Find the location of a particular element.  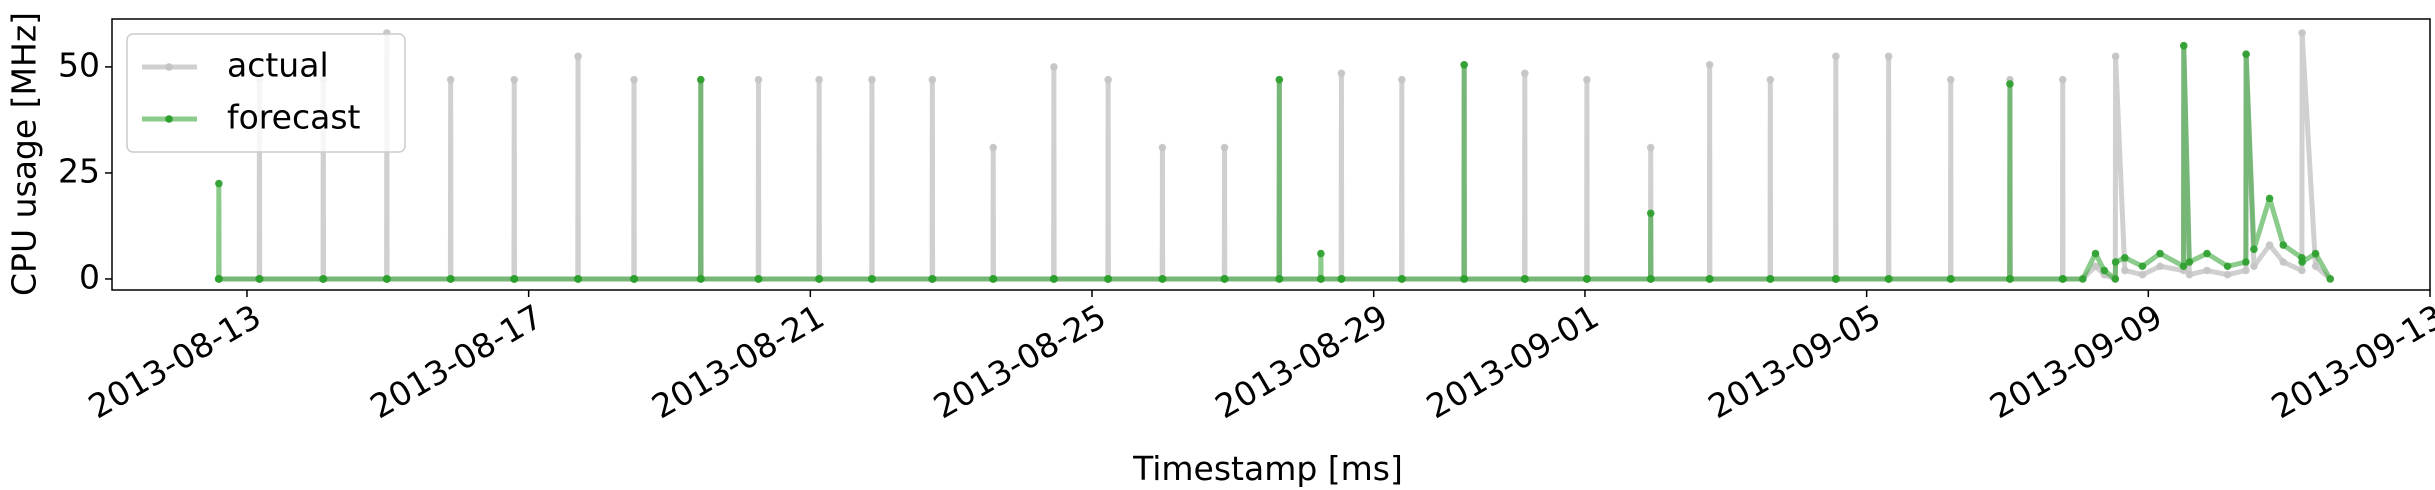

x-tick-label: 2013-09-05 is located at coordinates (1794, 362).